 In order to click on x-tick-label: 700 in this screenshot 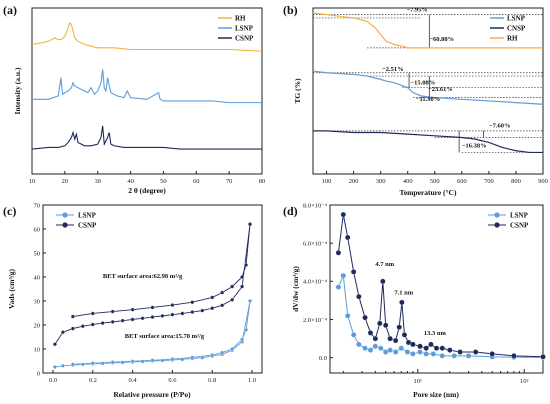, I will do `click(489, 181)`.